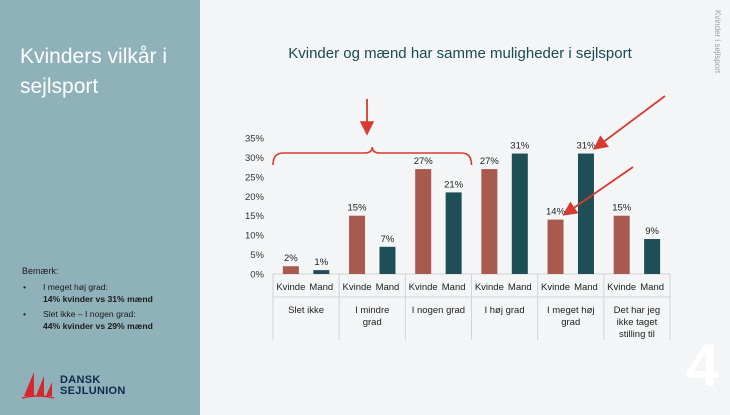 The image size is (730, 415). I want to click on sail-icon, so click(38, 385).